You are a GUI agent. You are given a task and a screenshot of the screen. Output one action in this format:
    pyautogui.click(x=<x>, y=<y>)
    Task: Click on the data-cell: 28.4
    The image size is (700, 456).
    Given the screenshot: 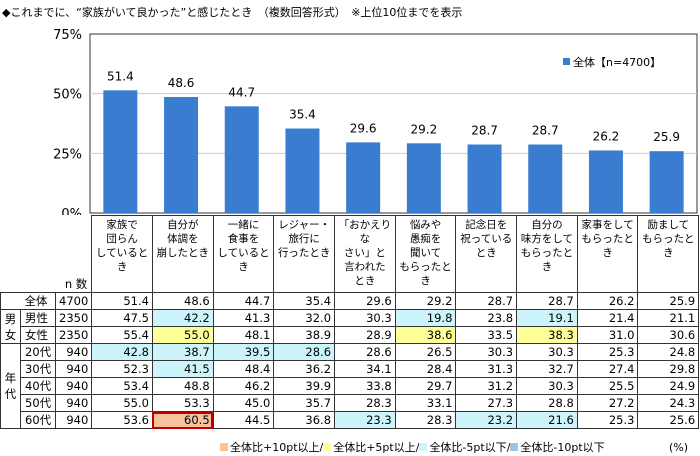 What is the action you would take?
    pyautogui.click(x=425, y=369)
    